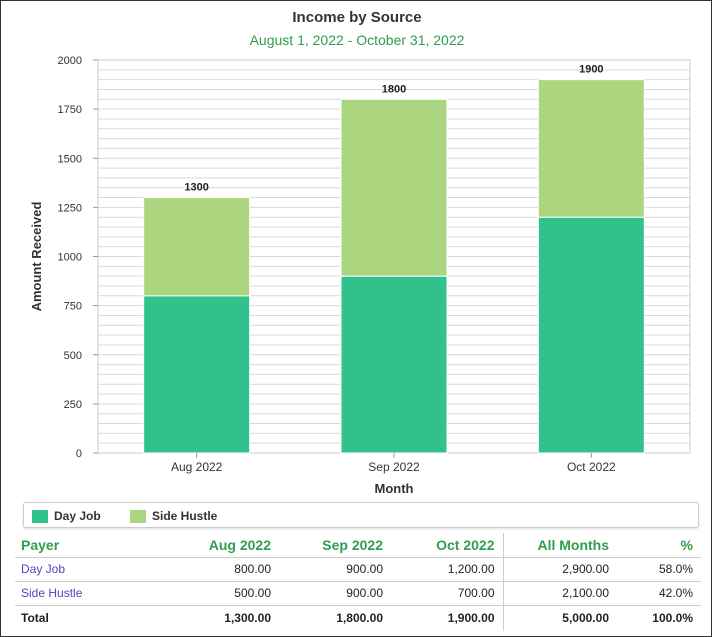 The image size is (712, 637). Describe the element at coordinates (559, 593) in the screenshot. I see `table-cell: 2,100.00` at that location.